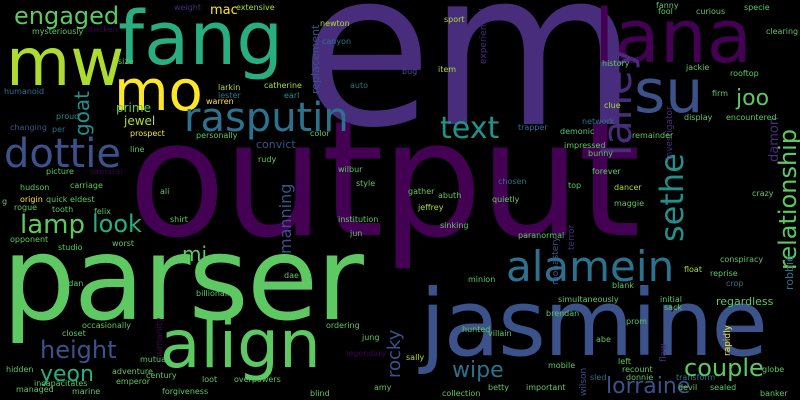 The width and height of the screenshot is (800, 400). Describe the element at coordinates (70, 247) in the screenshot. I see `word: studio` at that location.